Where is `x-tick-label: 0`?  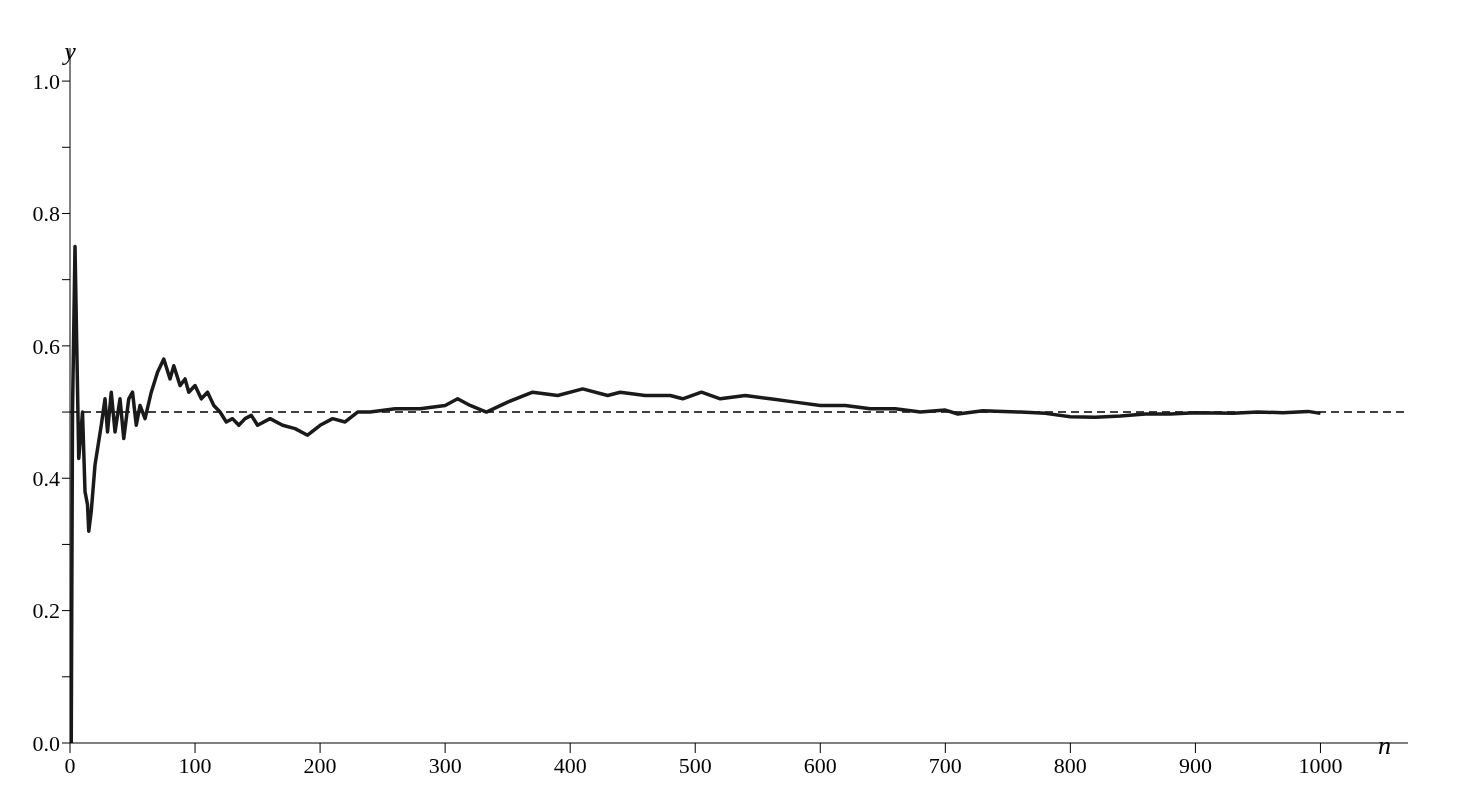
x-tick-label: 0 is located at coordinates (70, 765).